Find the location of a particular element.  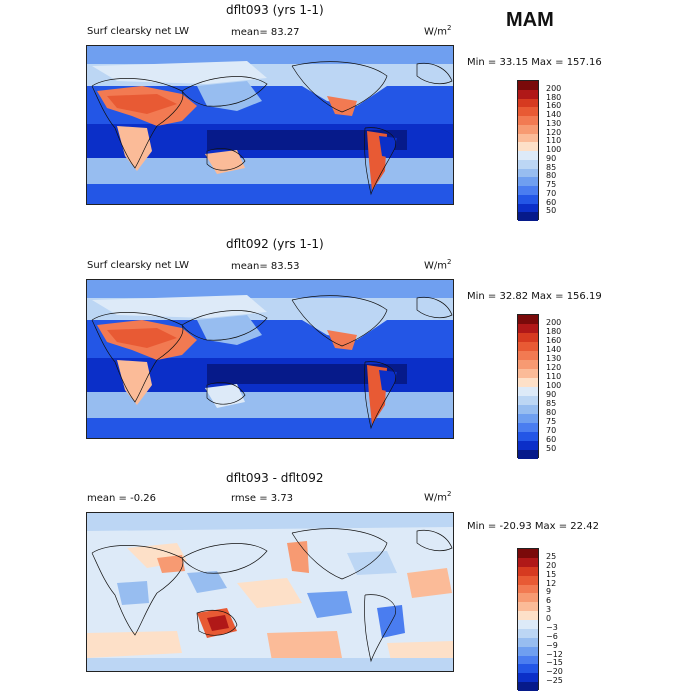

panel-3-rmse-label: rmse = 3.73 is located at coordinates (262, 498).